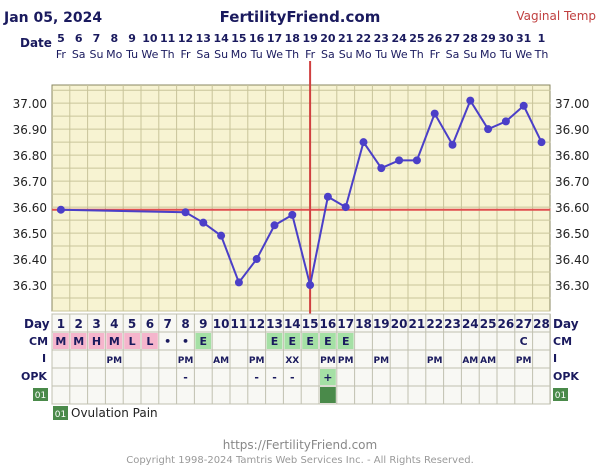 Image resolution: width=600 pixels, height=471 pixels. What do you see at coordinates (488, 324) in the screenshot?
I see `cycle-day: 25` at bounding box center [488, 324].